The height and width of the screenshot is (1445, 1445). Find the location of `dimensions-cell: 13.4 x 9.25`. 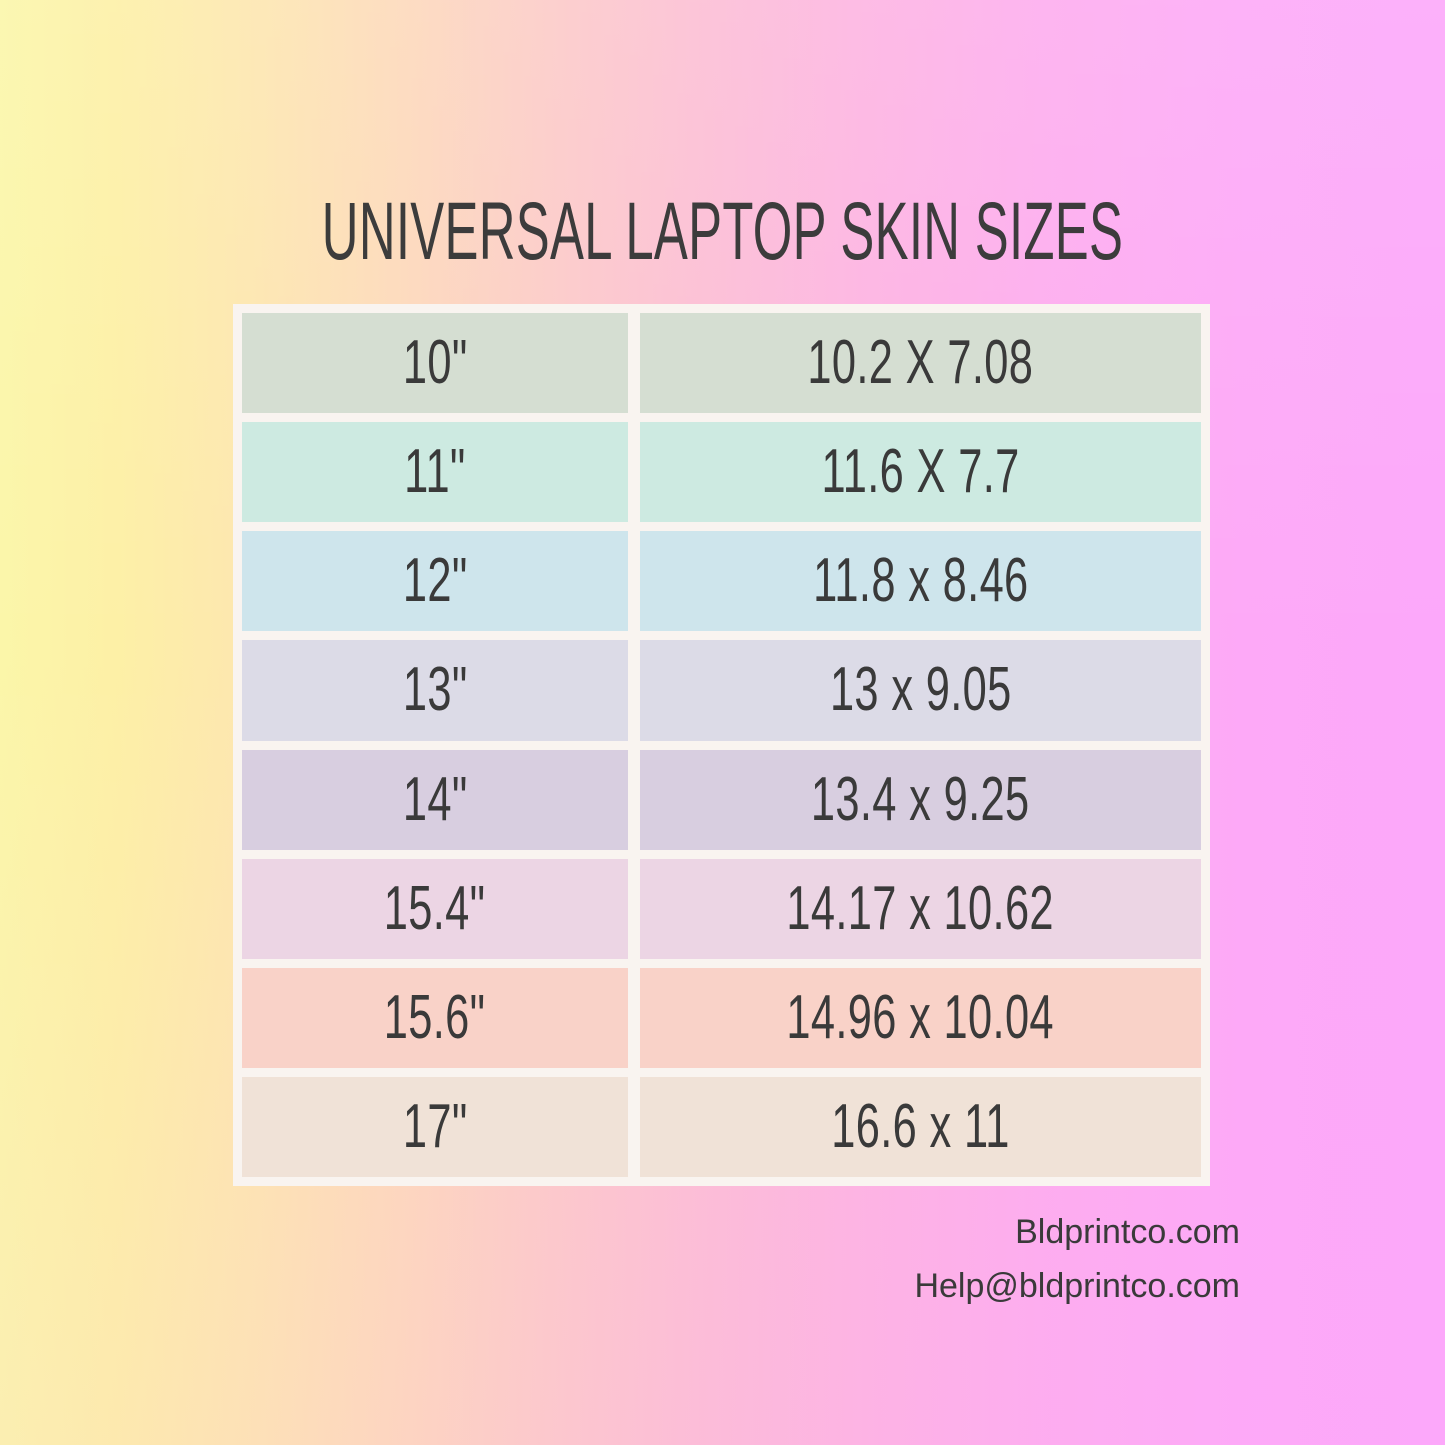

dimensions-cell: 13.4 x 9.25 is located at coordinates (920, 799).